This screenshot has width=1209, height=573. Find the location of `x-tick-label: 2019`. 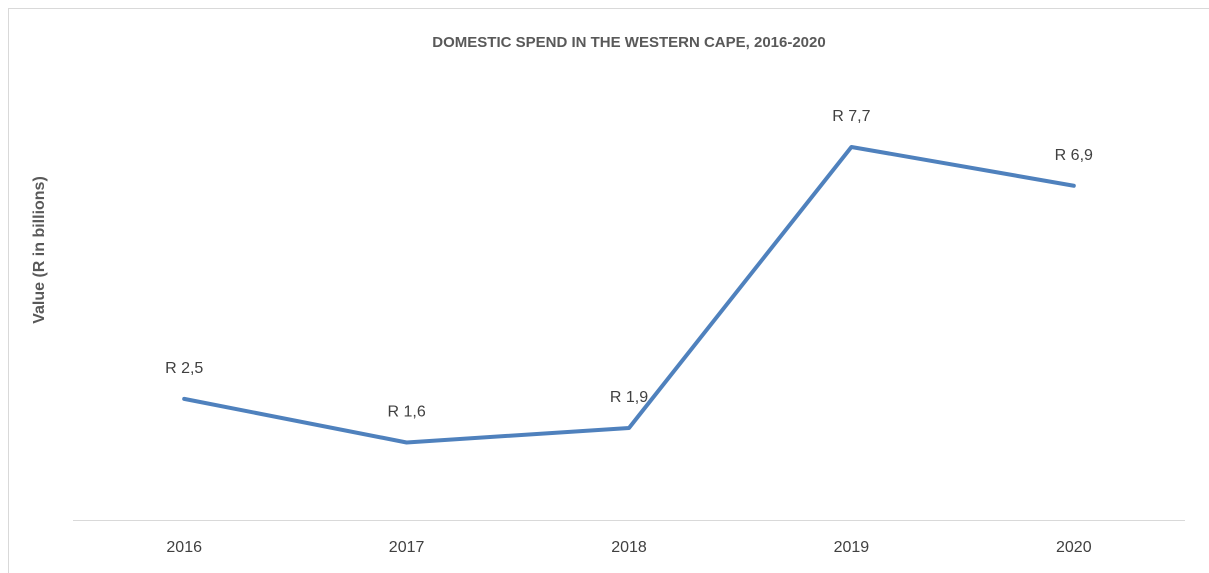

x-tick-label: 2019 is located at coordinates (852, 547).